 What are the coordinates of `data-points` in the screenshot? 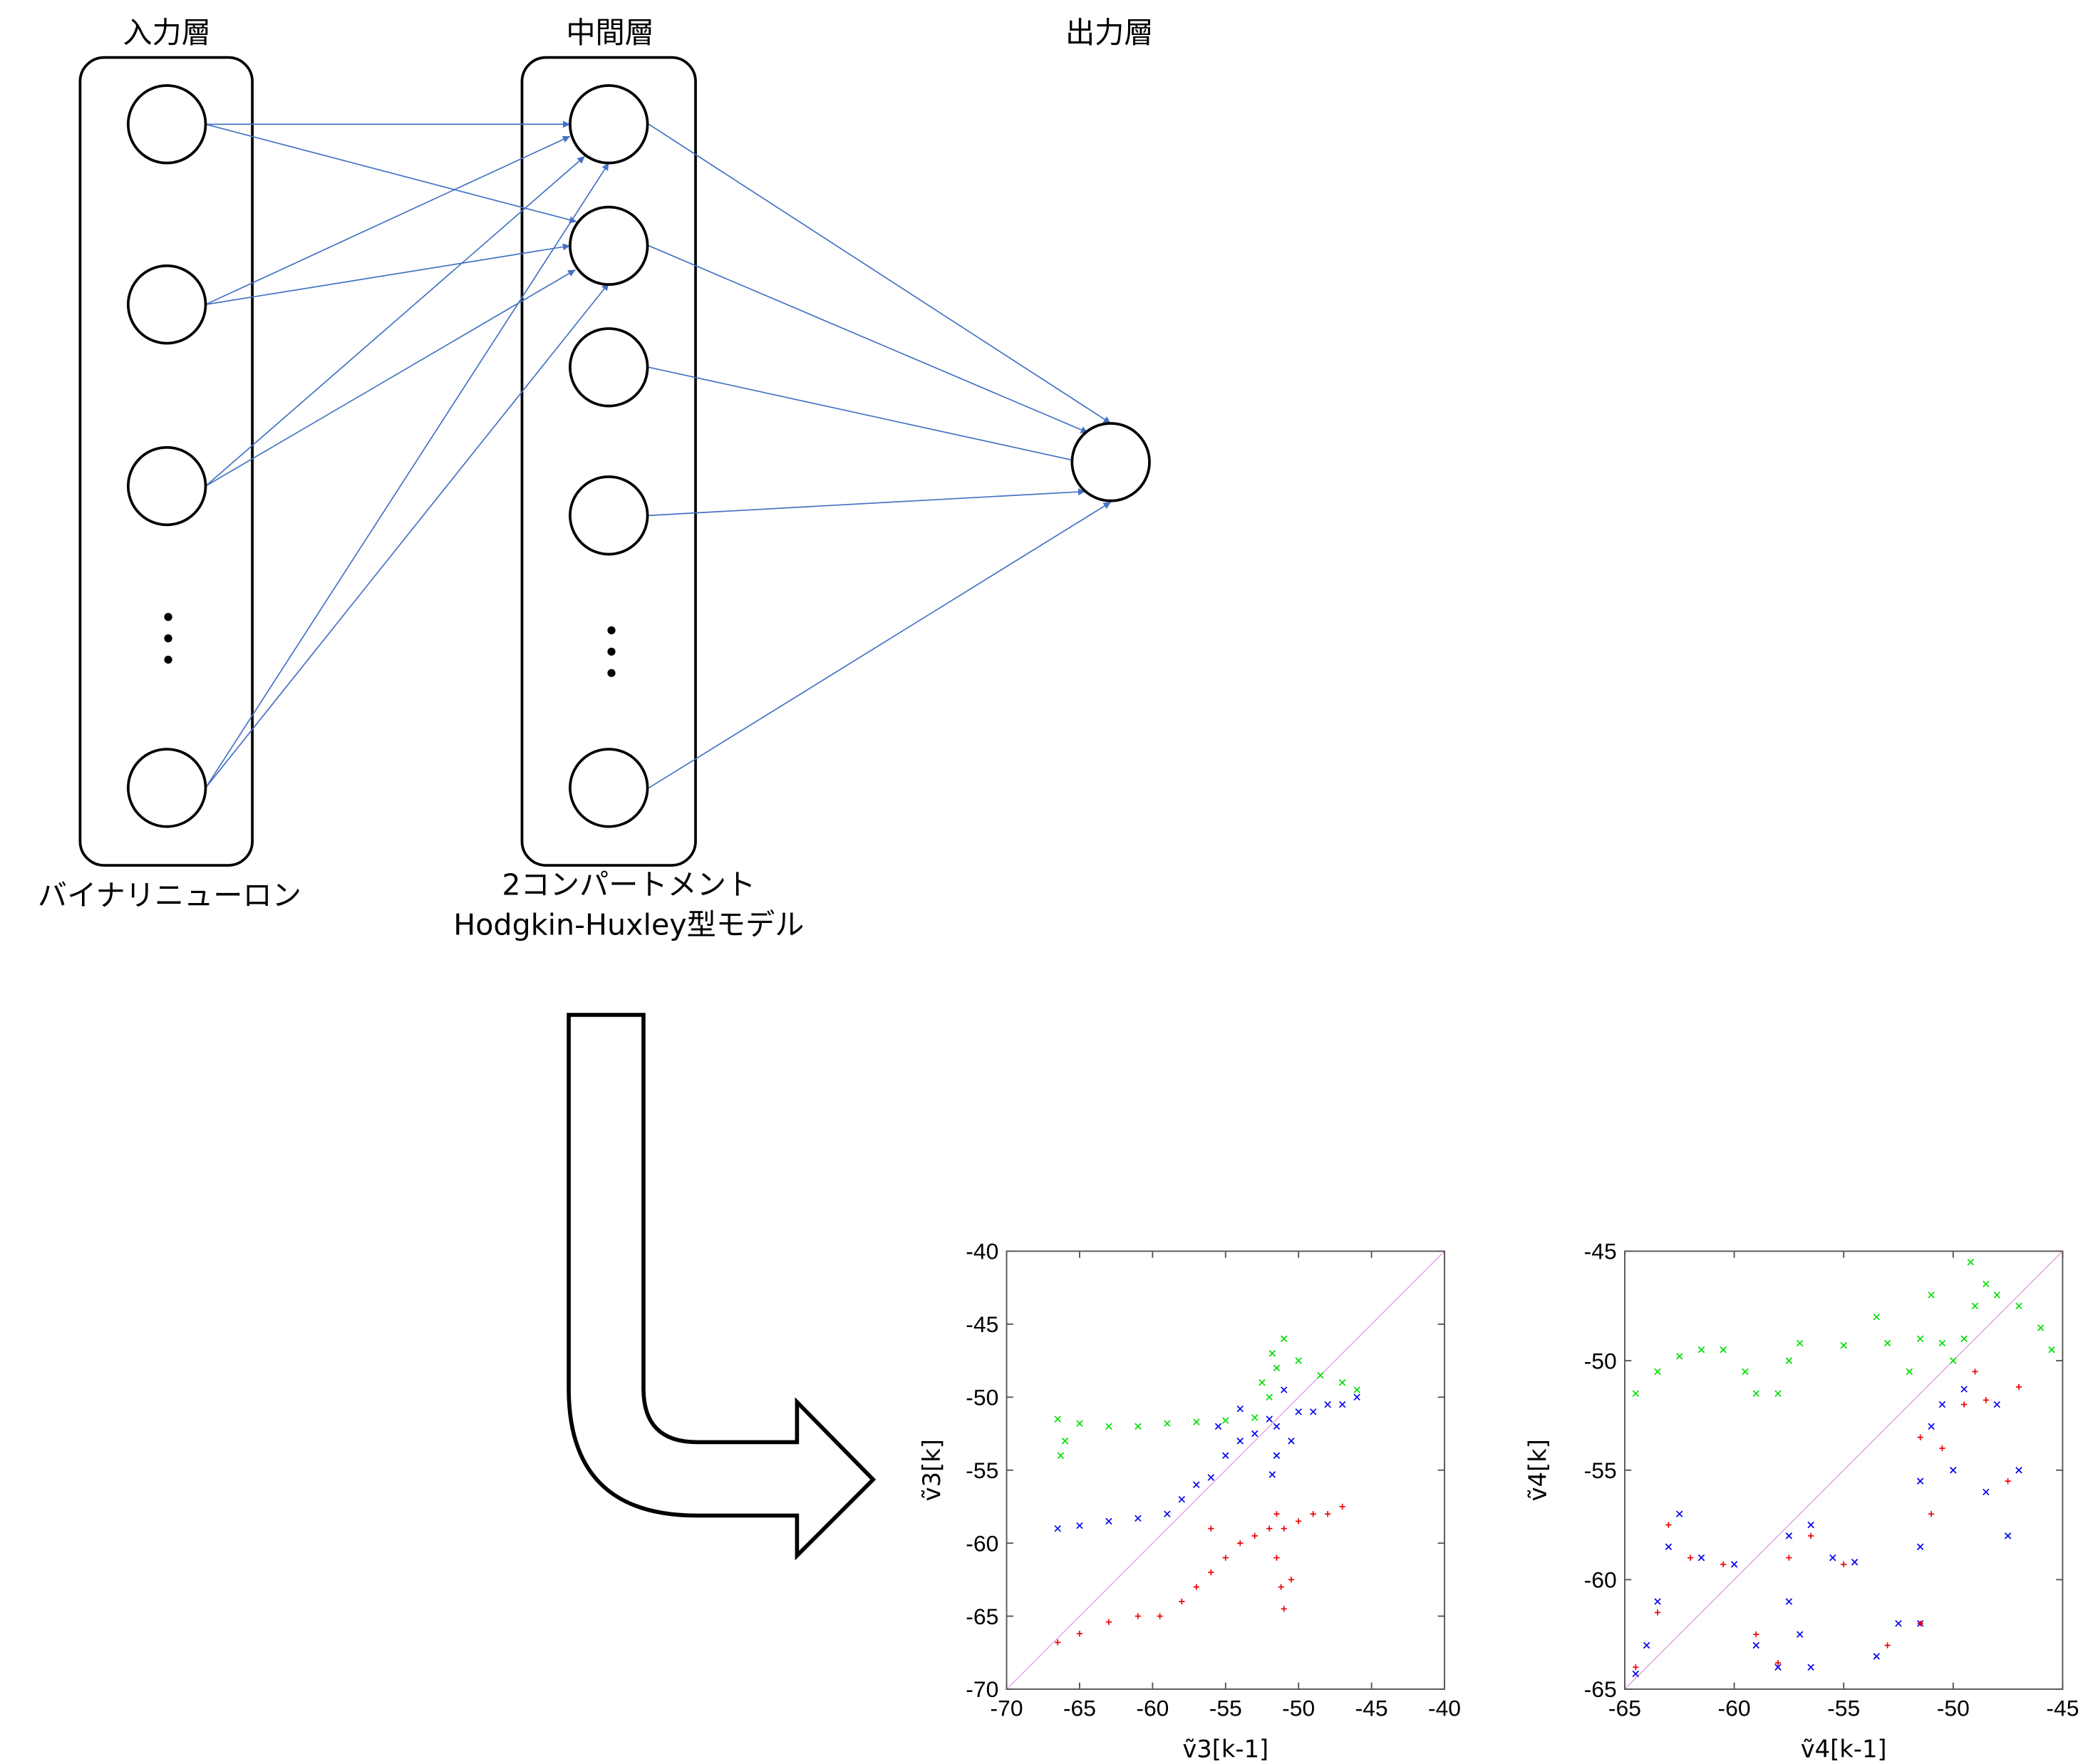 It's located at (1207, 1491).